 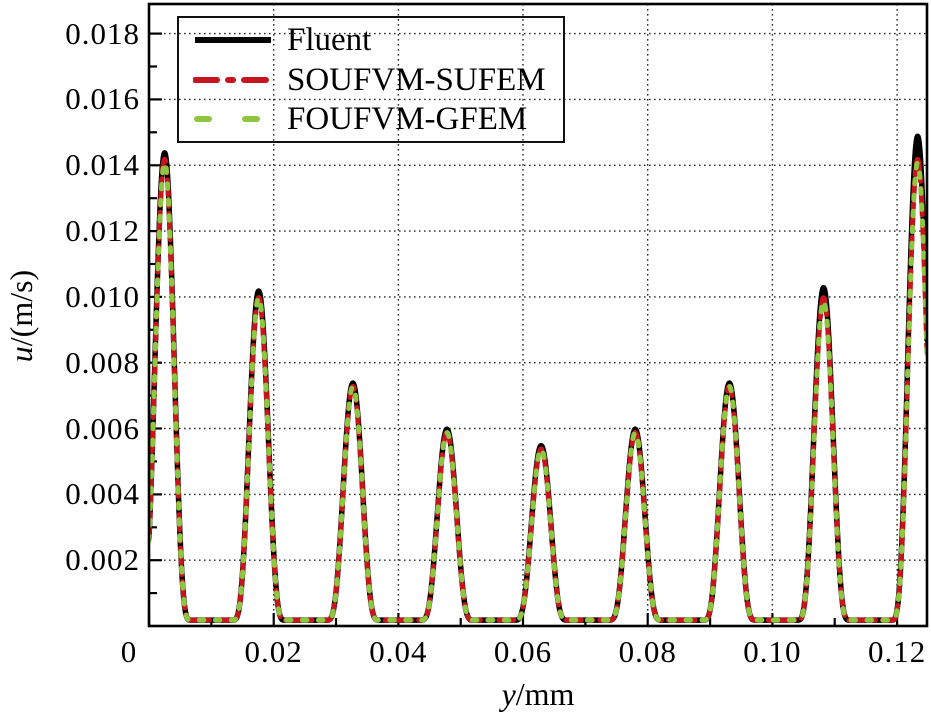 I want to click on legend-label-foufvm-gfem: FOUFVM-GFEM, so click(x=407, y=119).